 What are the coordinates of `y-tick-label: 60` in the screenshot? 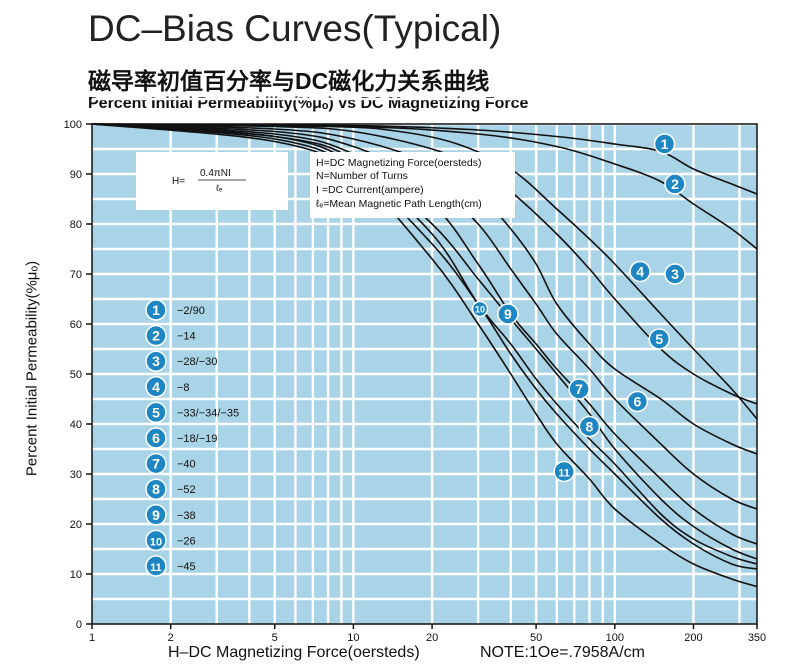 It's located at (76, 325).